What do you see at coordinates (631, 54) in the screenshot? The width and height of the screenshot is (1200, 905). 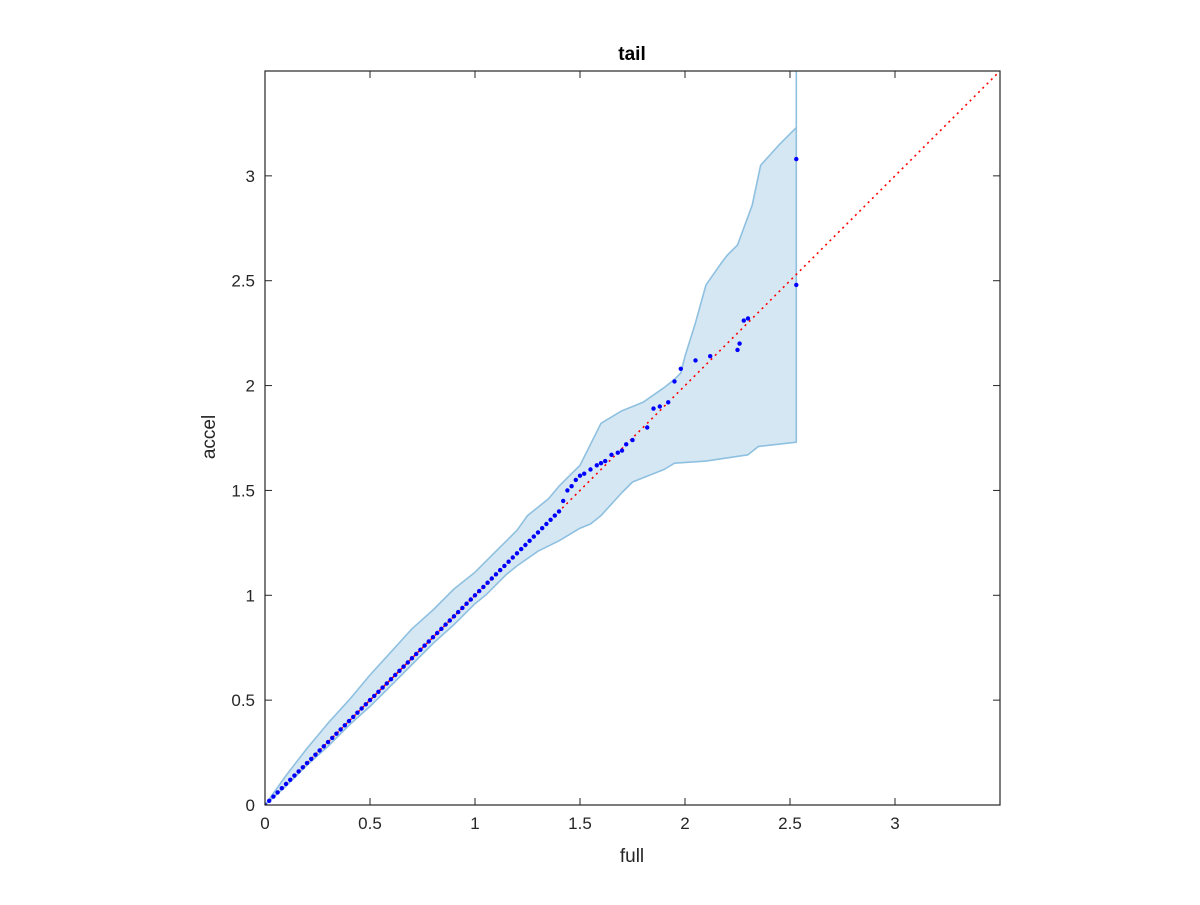 I see `chart-title: tail` at bounding box center [631, 54].